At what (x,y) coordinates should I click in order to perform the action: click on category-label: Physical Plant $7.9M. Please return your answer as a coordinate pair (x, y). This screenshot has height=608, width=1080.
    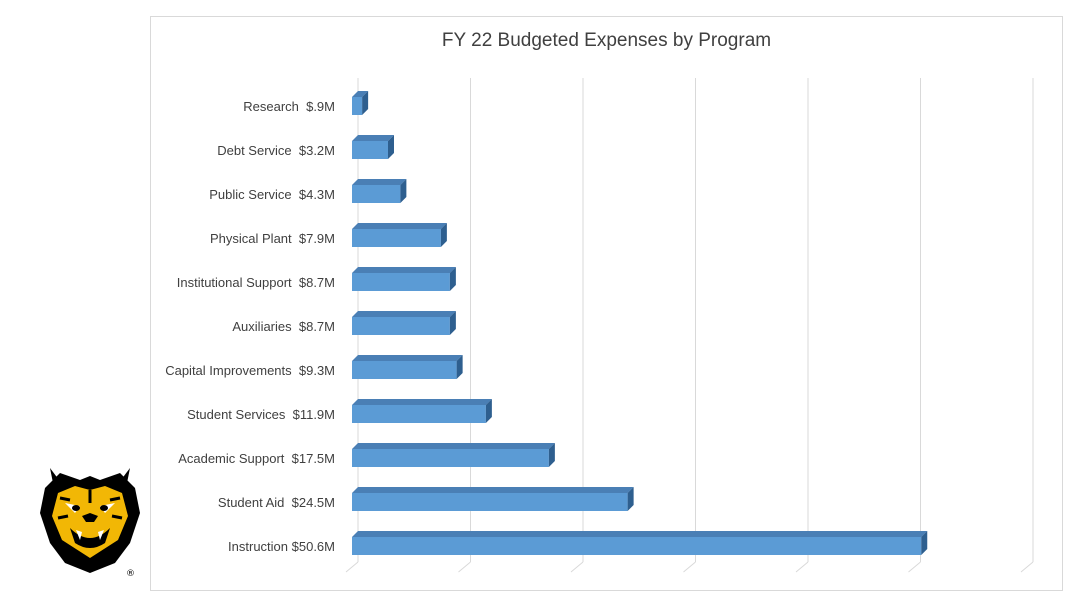
    Looking at the image, I should click on (272, 238).